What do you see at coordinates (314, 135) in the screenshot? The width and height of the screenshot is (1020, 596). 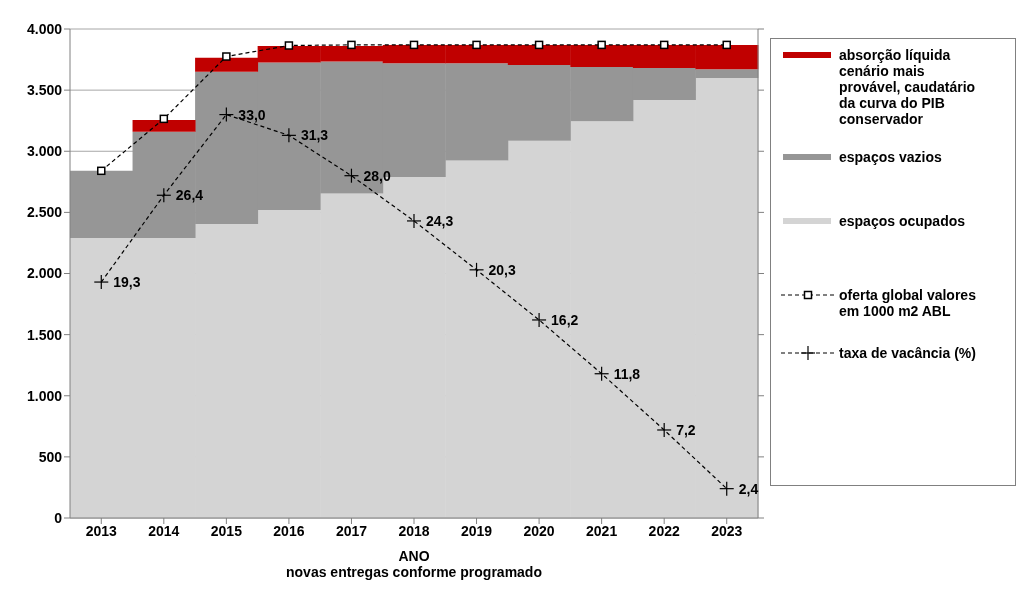 I see `data-label: 31,3` at bounding box center [314, 135].